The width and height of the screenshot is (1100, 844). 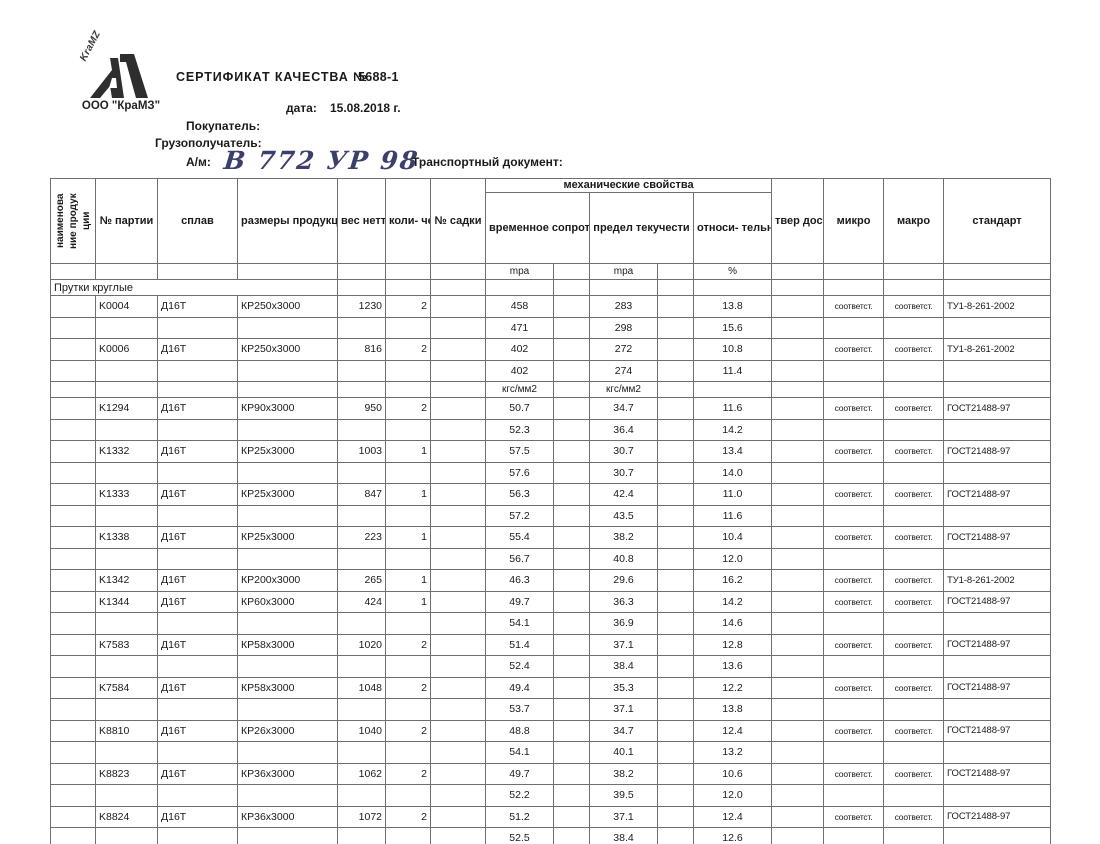 I want to click on cell-tensile: 52.4, so click(x=519, y=666).